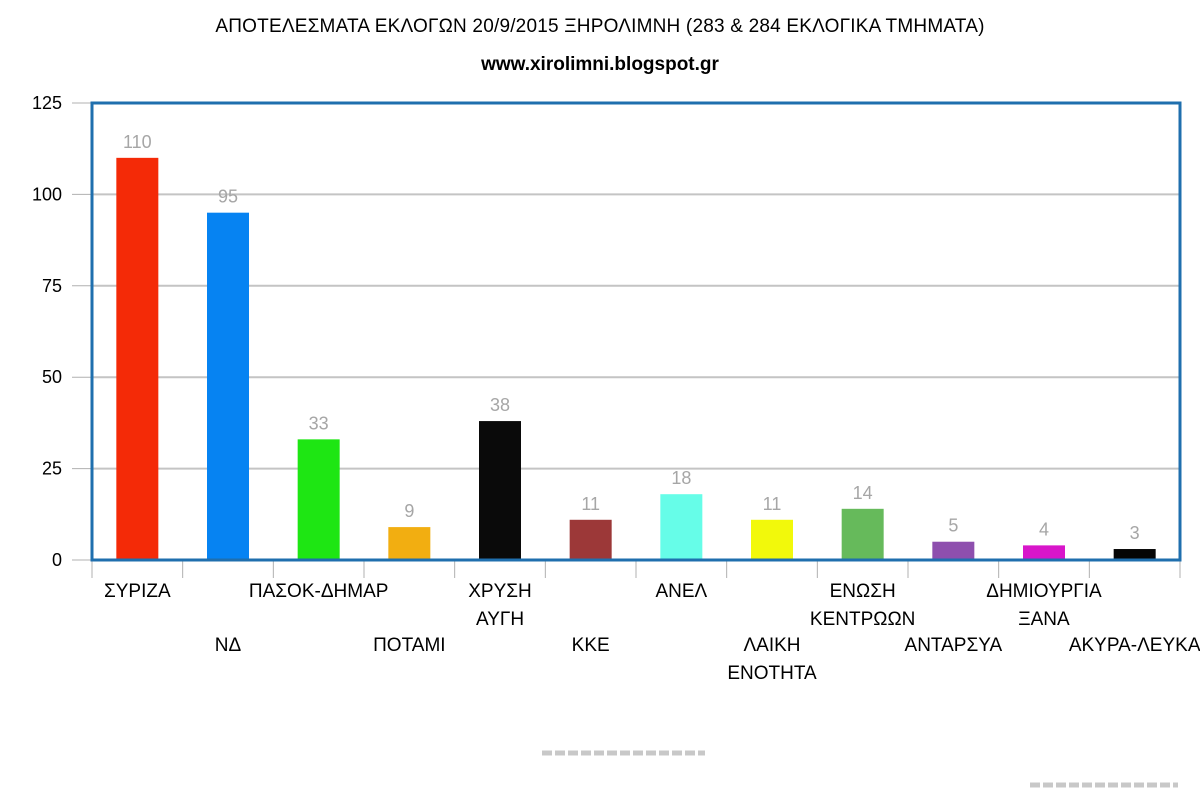 The height and width of the screenshot is (800, 1200). Describe the element at coordinates (954, 645) in the screenshot. I see `x-category-label: ΑΝΤΑΡΣΥΑ` at that location.